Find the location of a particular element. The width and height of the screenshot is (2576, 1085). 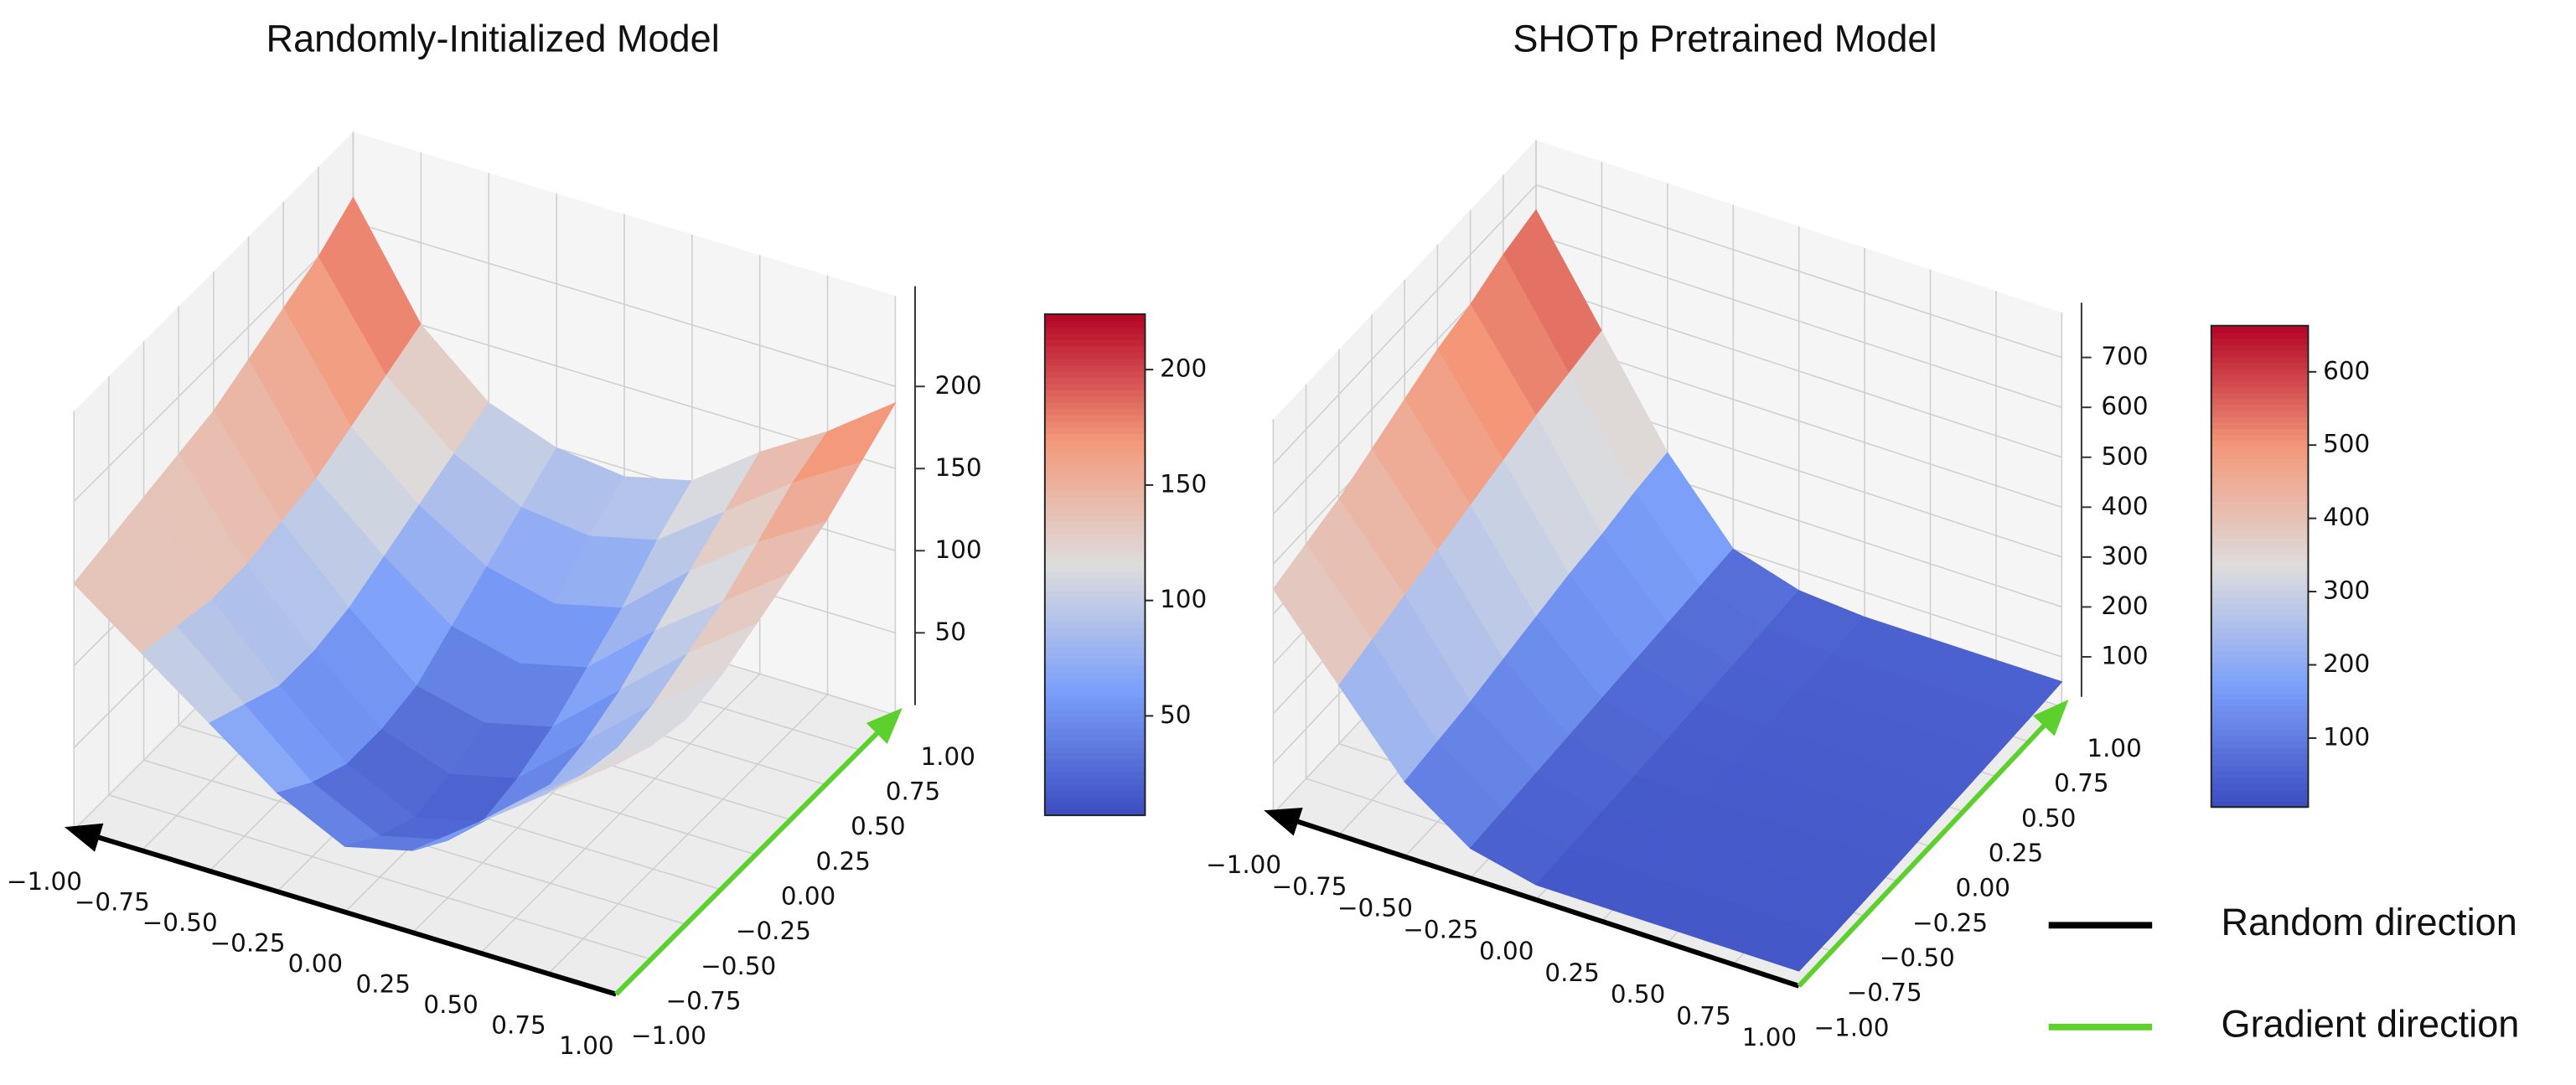

x-tick-label: 0.00 is located at coordinates (315, 963).